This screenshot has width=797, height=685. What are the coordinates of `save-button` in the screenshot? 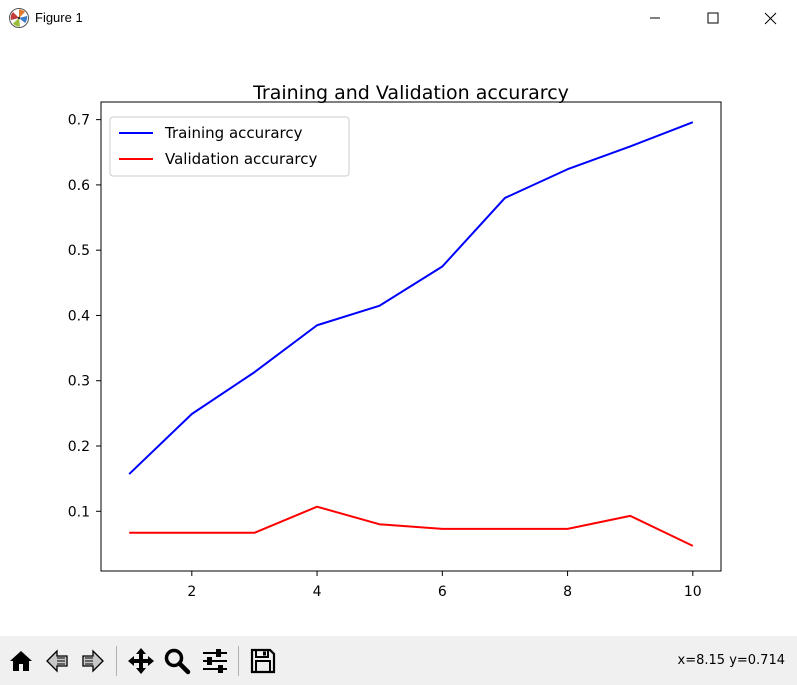 It's located at (263, 661).